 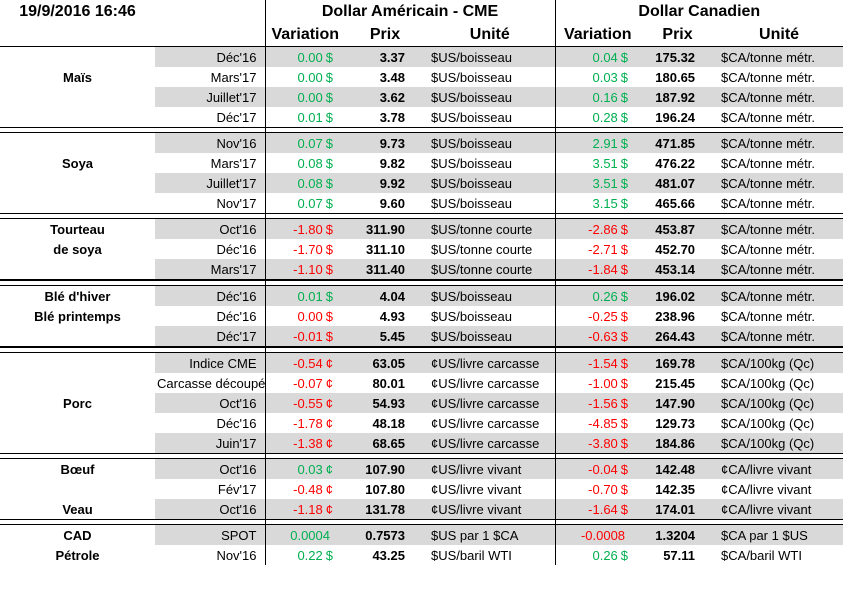 I want to click on contract-cell: Déc'16, so click(x=210, y=295).